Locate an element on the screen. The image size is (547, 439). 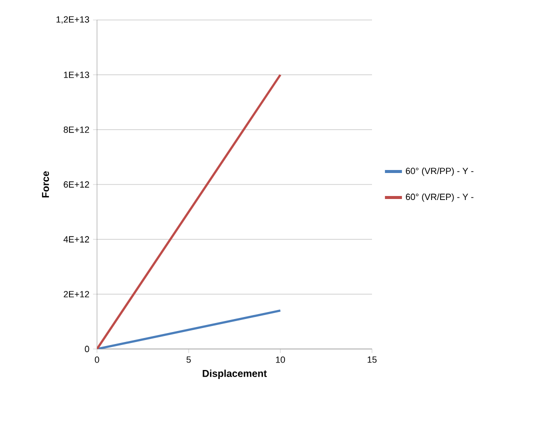
x-tick-label: 0 is located at coordinates (97, 359).